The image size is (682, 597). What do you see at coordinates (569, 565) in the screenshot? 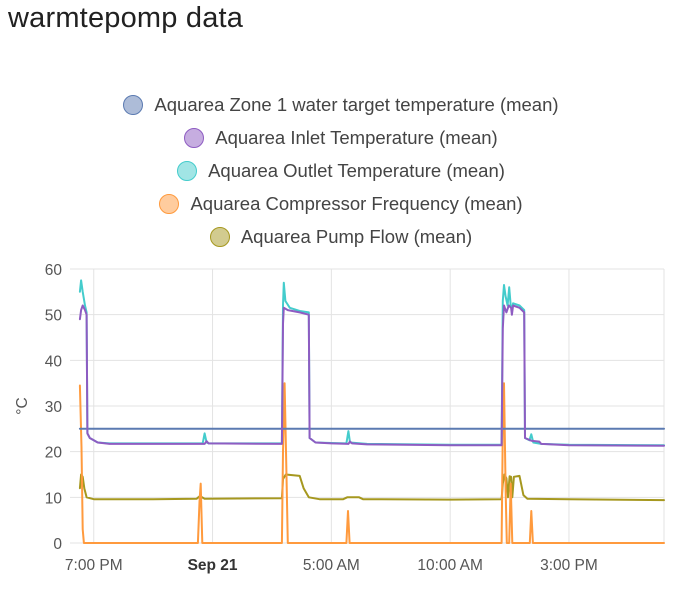
I see `x-tick-label: 3:00 PM` at bounding box center [569, 565].